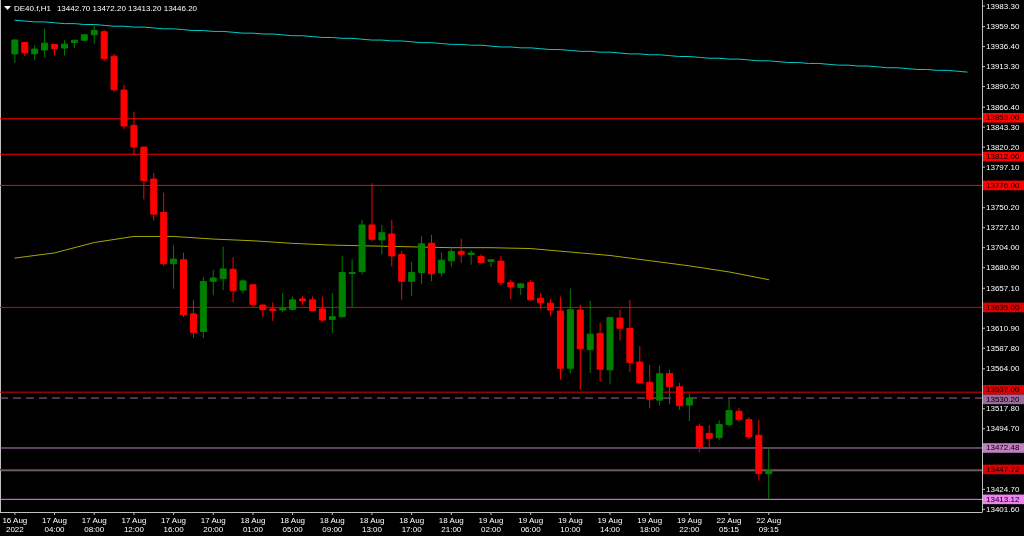 The image size is (1024, 536). I want to click on y-tick-label: 13983.30, so click(1003, 6).